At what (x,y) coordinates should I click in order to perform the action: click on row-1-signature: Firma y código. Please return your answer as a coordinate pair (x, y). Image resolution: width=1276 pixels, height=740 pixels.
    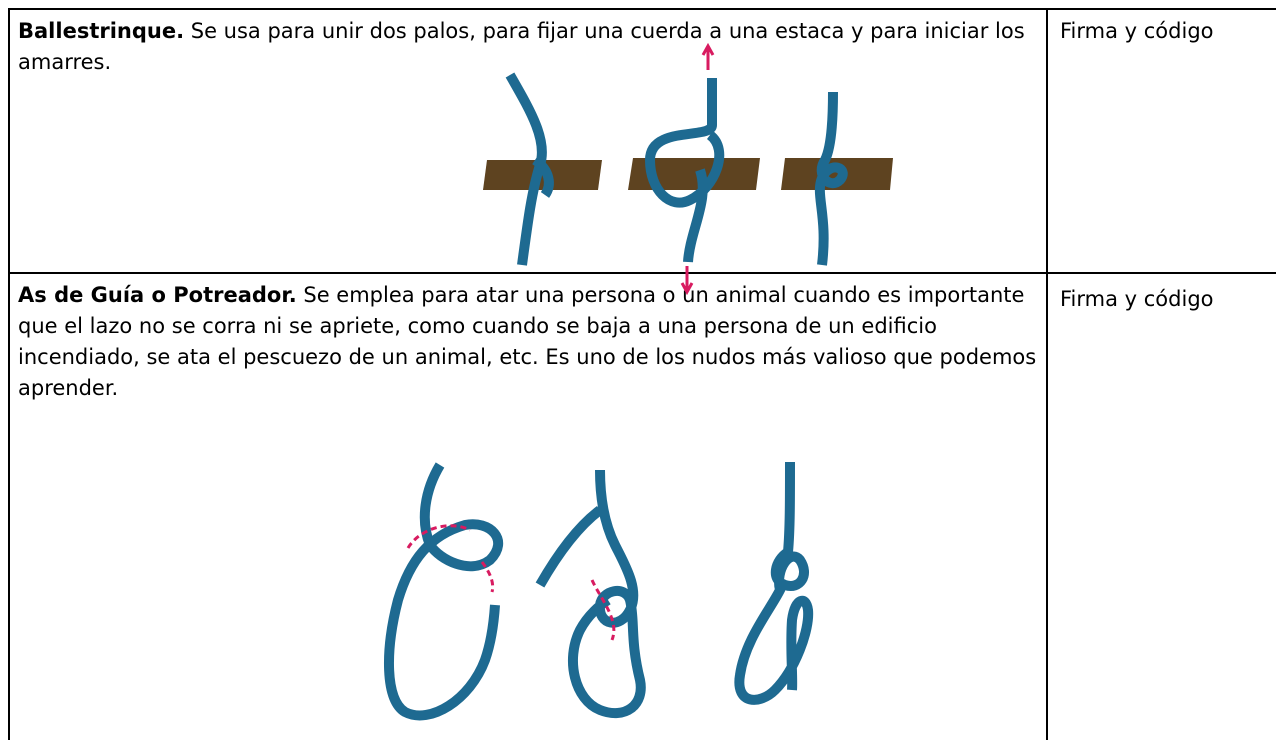
    Looking at the image, I should click on (1161, 141).